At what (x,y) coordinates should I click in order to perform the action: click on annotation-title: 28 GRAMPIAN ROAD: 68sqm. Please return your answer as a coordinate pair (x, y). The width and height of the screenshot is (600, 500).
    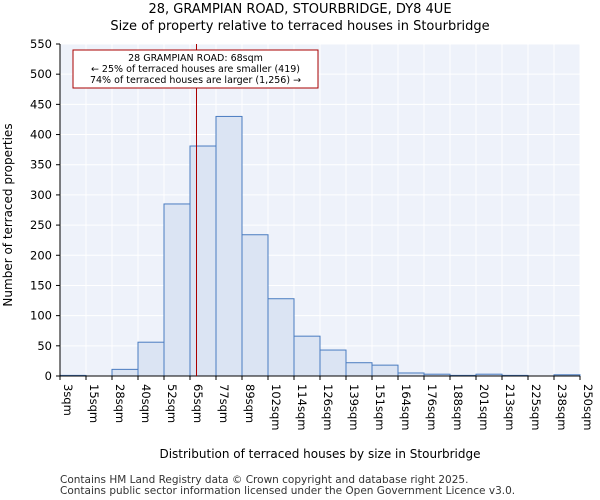
    Looking at the image, I should click on (195, 58).